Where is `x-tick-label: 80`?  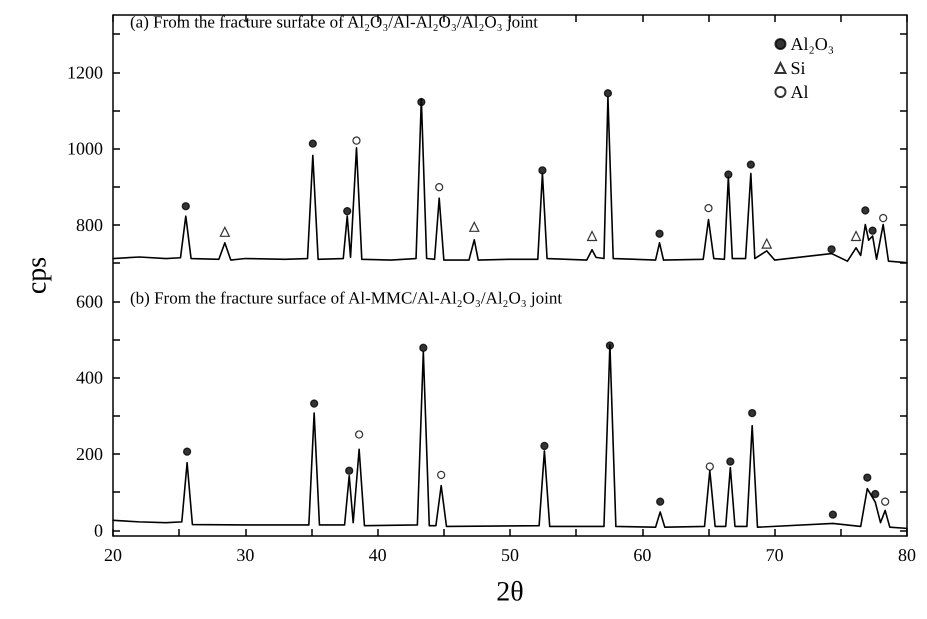
x-tick-label: 80 is located at coordinates (907, 555).